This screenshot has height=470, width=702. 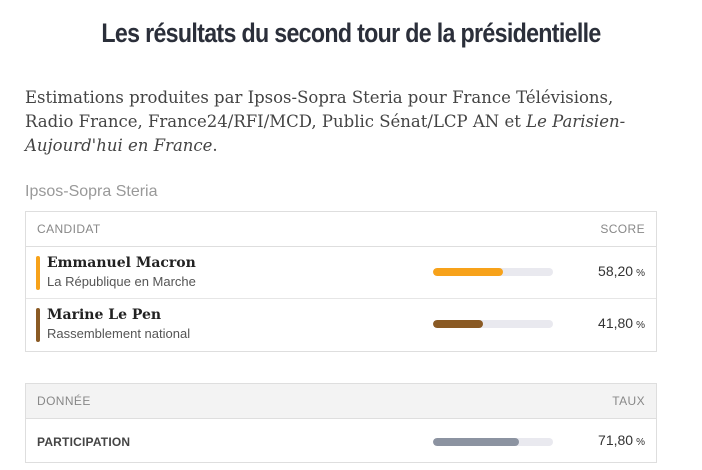 I want to click on score-value: 58,20%, so click(x=621, y=271).